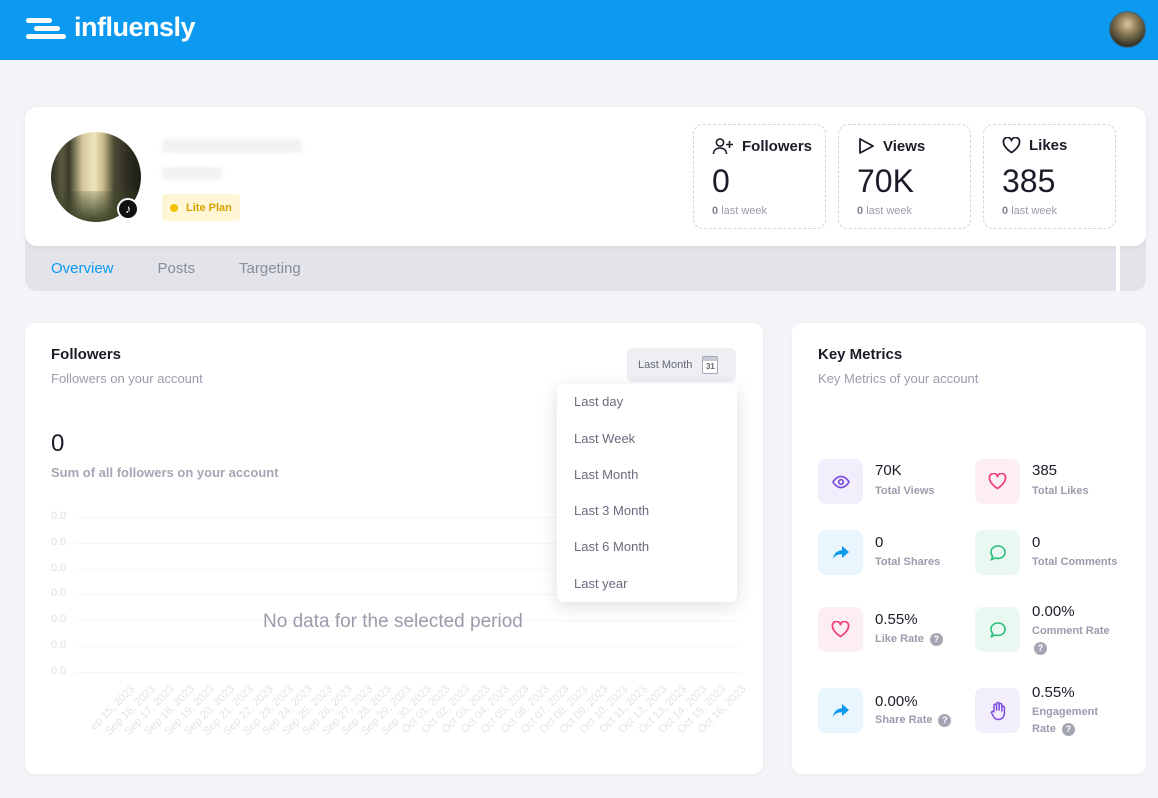 The image size is (1158, 798). Describe the element at coordinates (1118, 268) in the screenshot. I see `tabs-scrollbar` at that location.